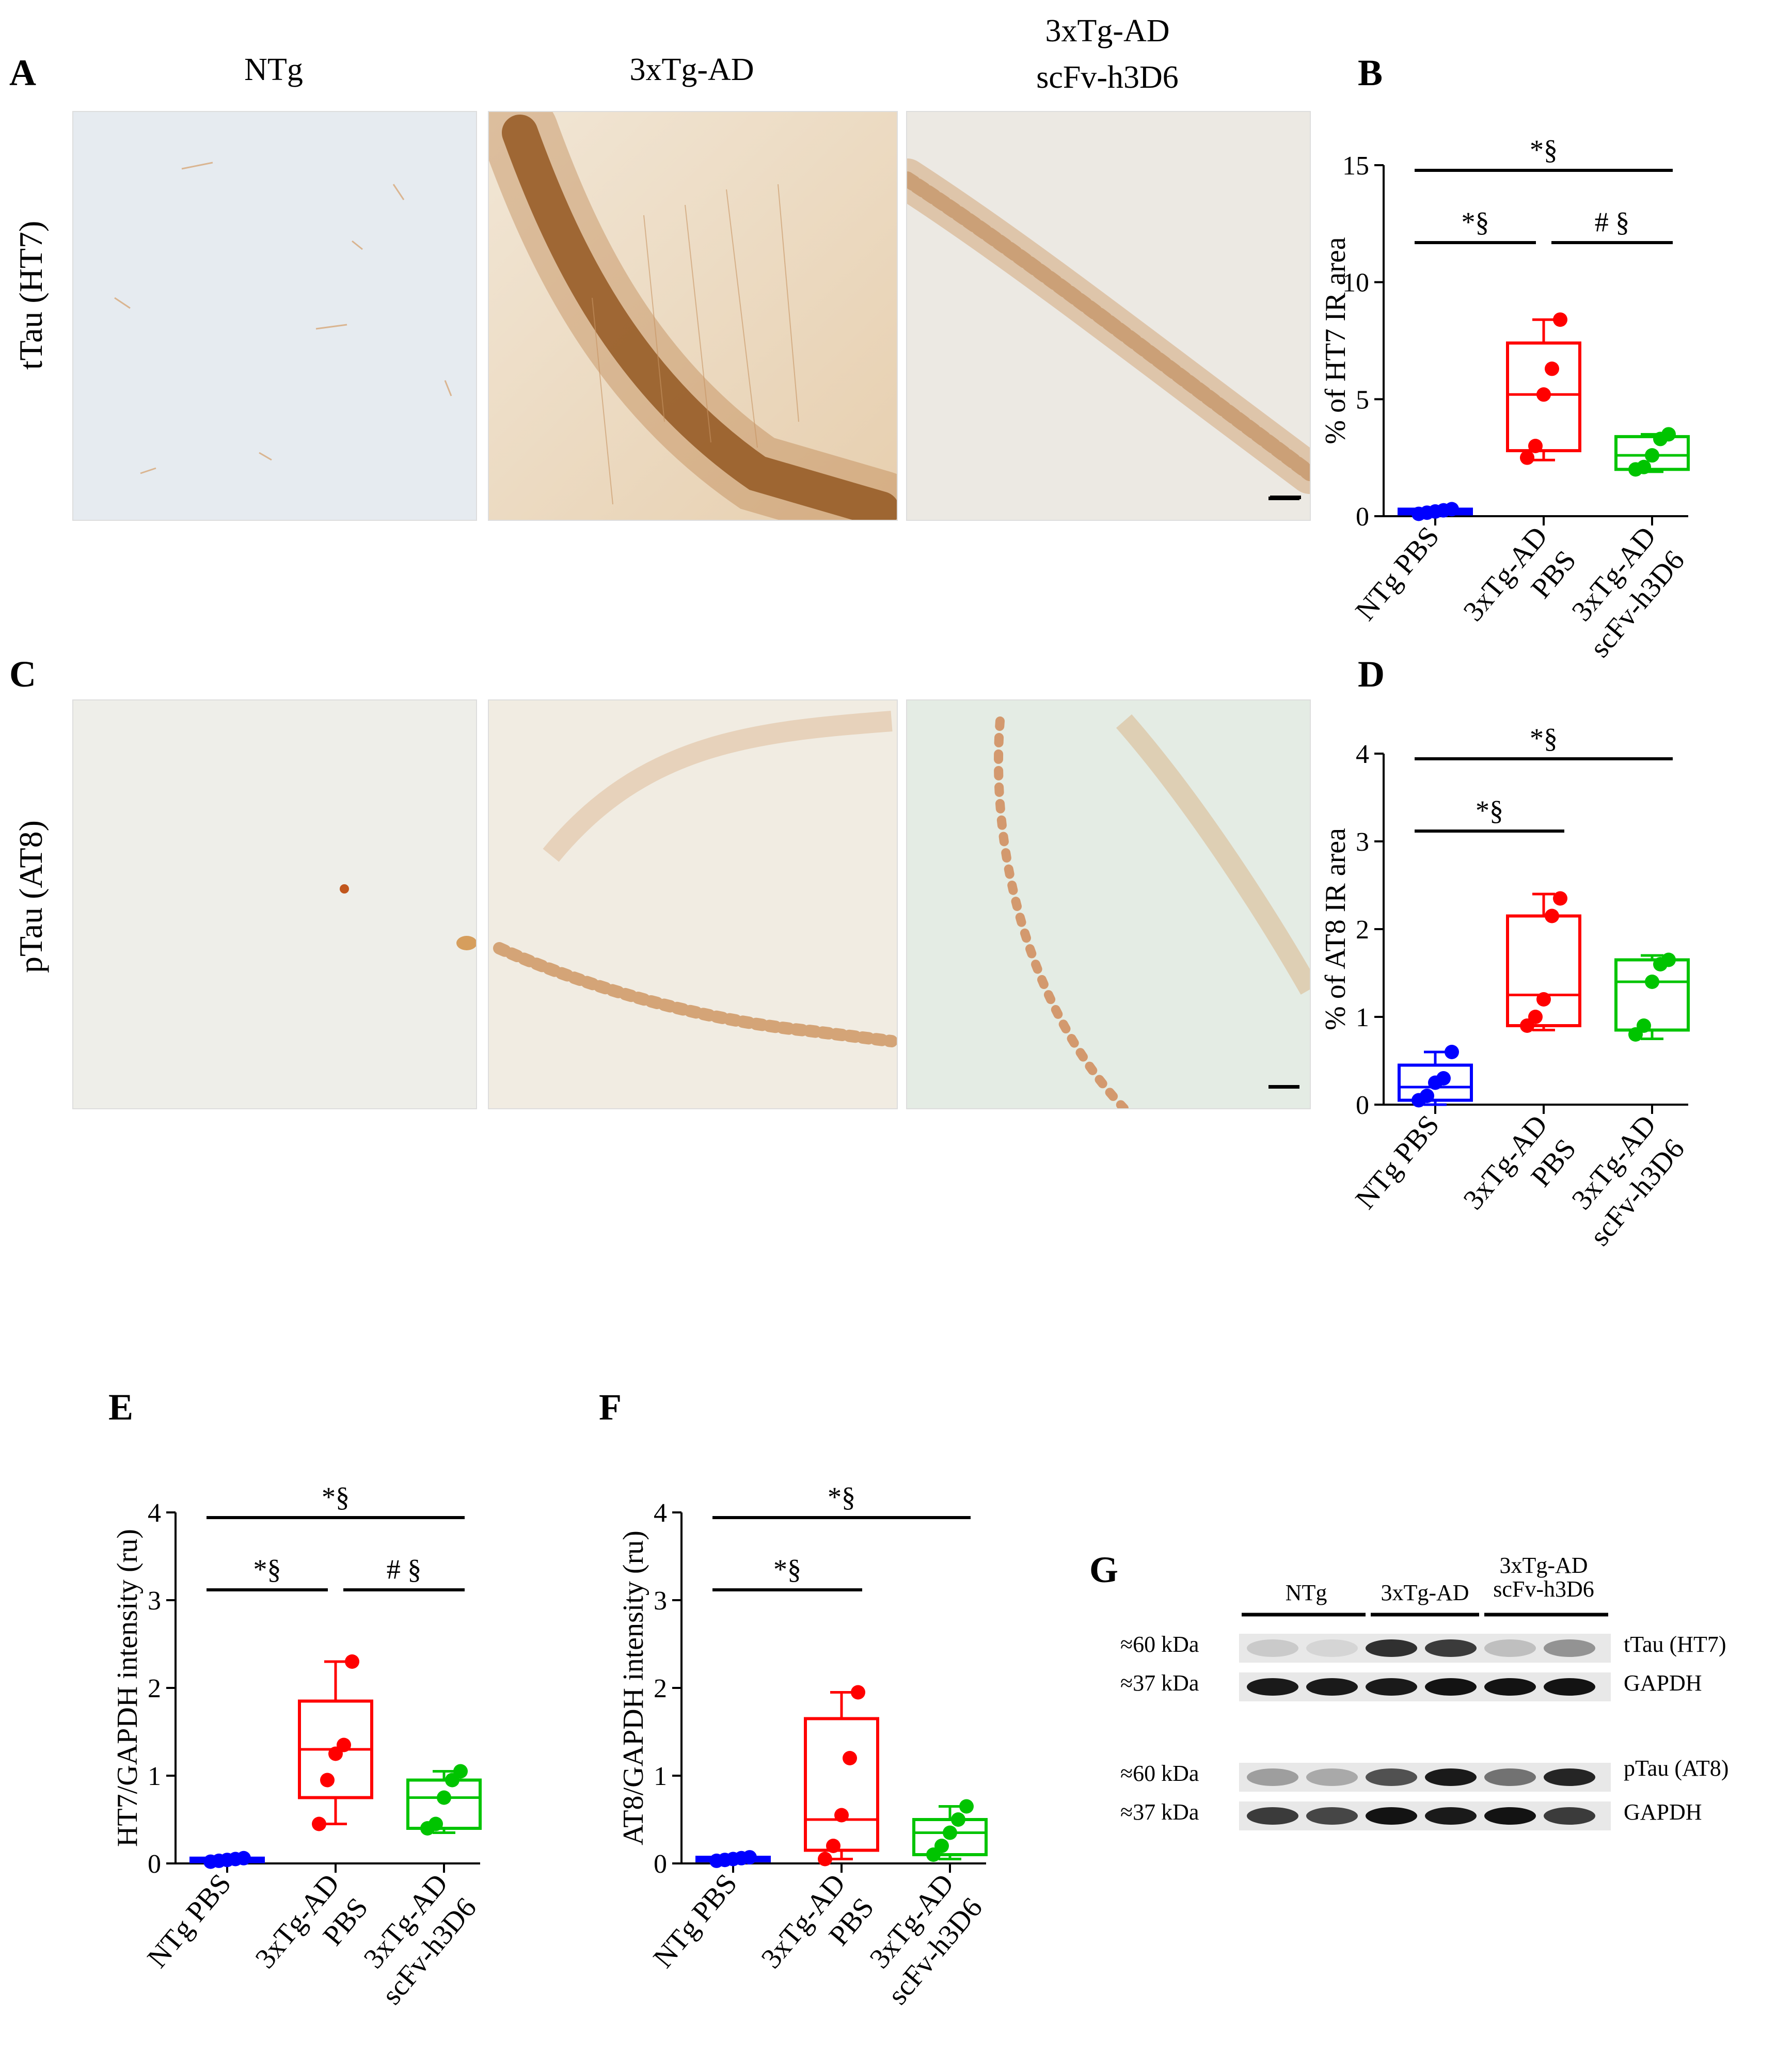 This screenshot has height=2057, width=1792. Describe the element at coordinates (1107, 54) in the screenshot. I see `column-header-3xtg-ad-scfv: 3xTg-AD scFv-h3D6` at that location.